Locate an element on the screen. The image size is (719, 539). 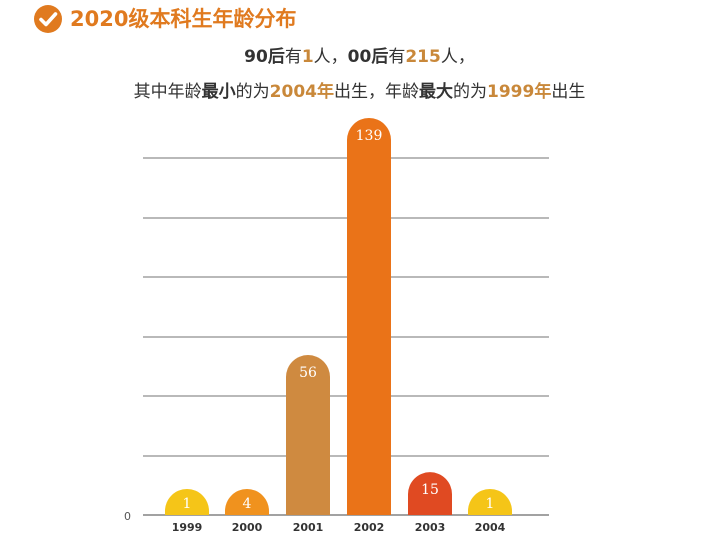
line1-segment: 00后 is located at coordinates (368, 57).